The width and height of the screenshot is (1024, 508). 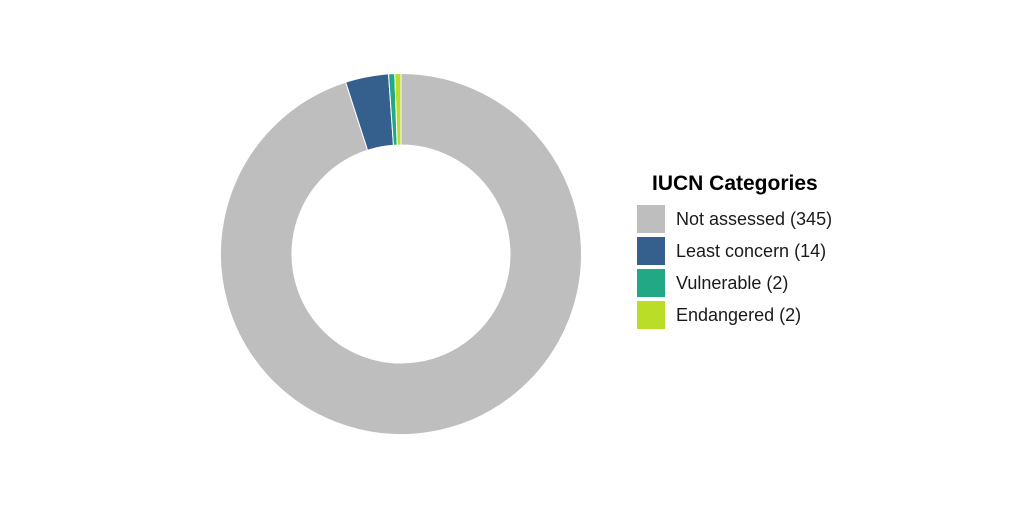 I want to click on legend-swatch-not-assessed, so click(x=651, y=219).